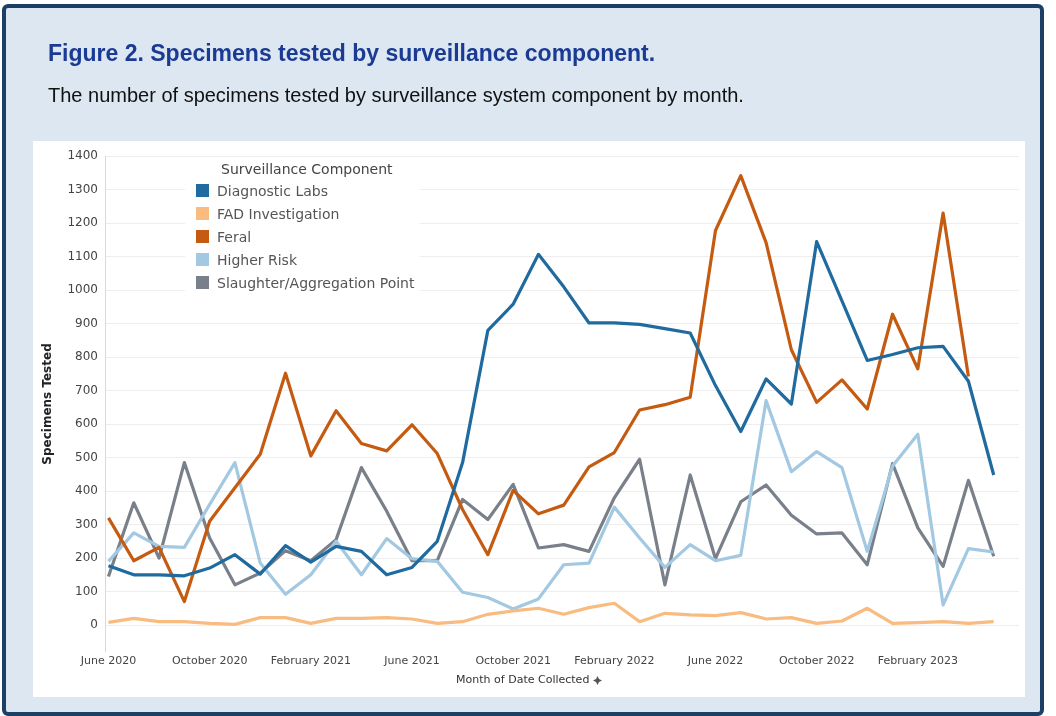 Image resolution: width=1056 pixels, height=716 pixels. Describe the element at coordinates (86, 523) in the screenshot. I see `y-tick-label: 300` at that location.